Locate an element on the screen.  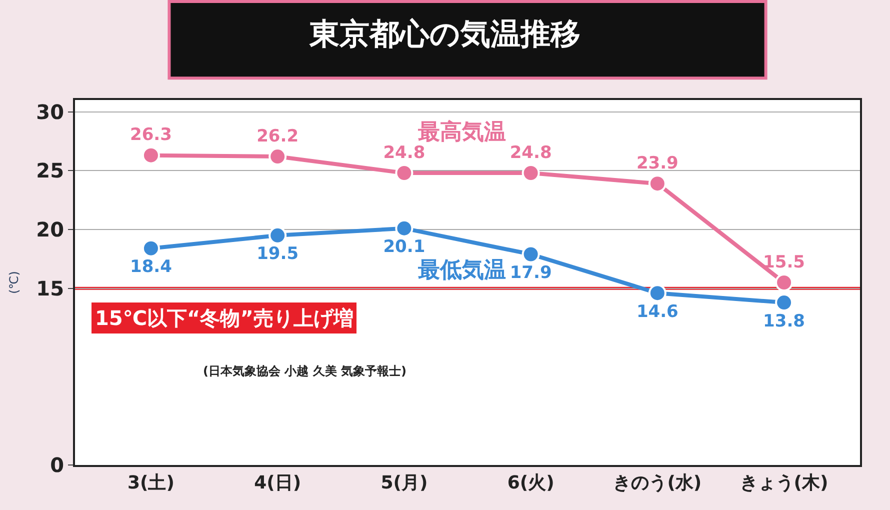
x-tick-label: きのう(水) is located at coordinates (657, 483).